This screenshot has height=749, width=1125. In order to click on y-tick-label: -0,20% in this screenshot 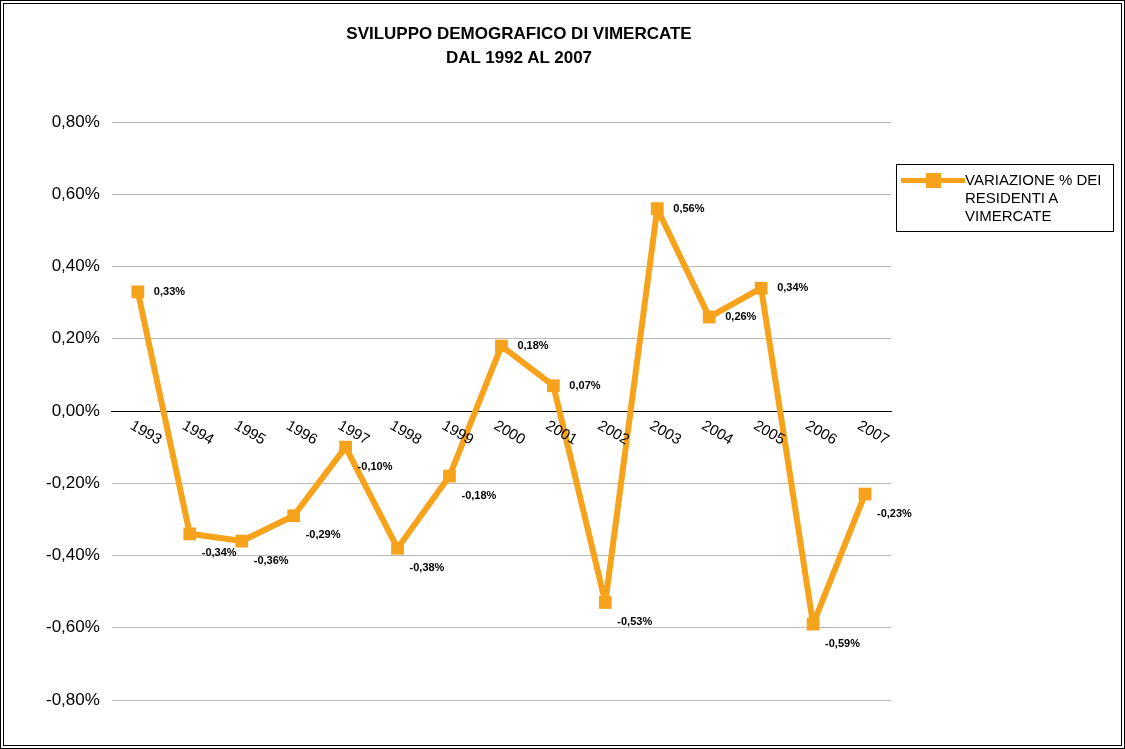, I will do `click(72, 482)`.